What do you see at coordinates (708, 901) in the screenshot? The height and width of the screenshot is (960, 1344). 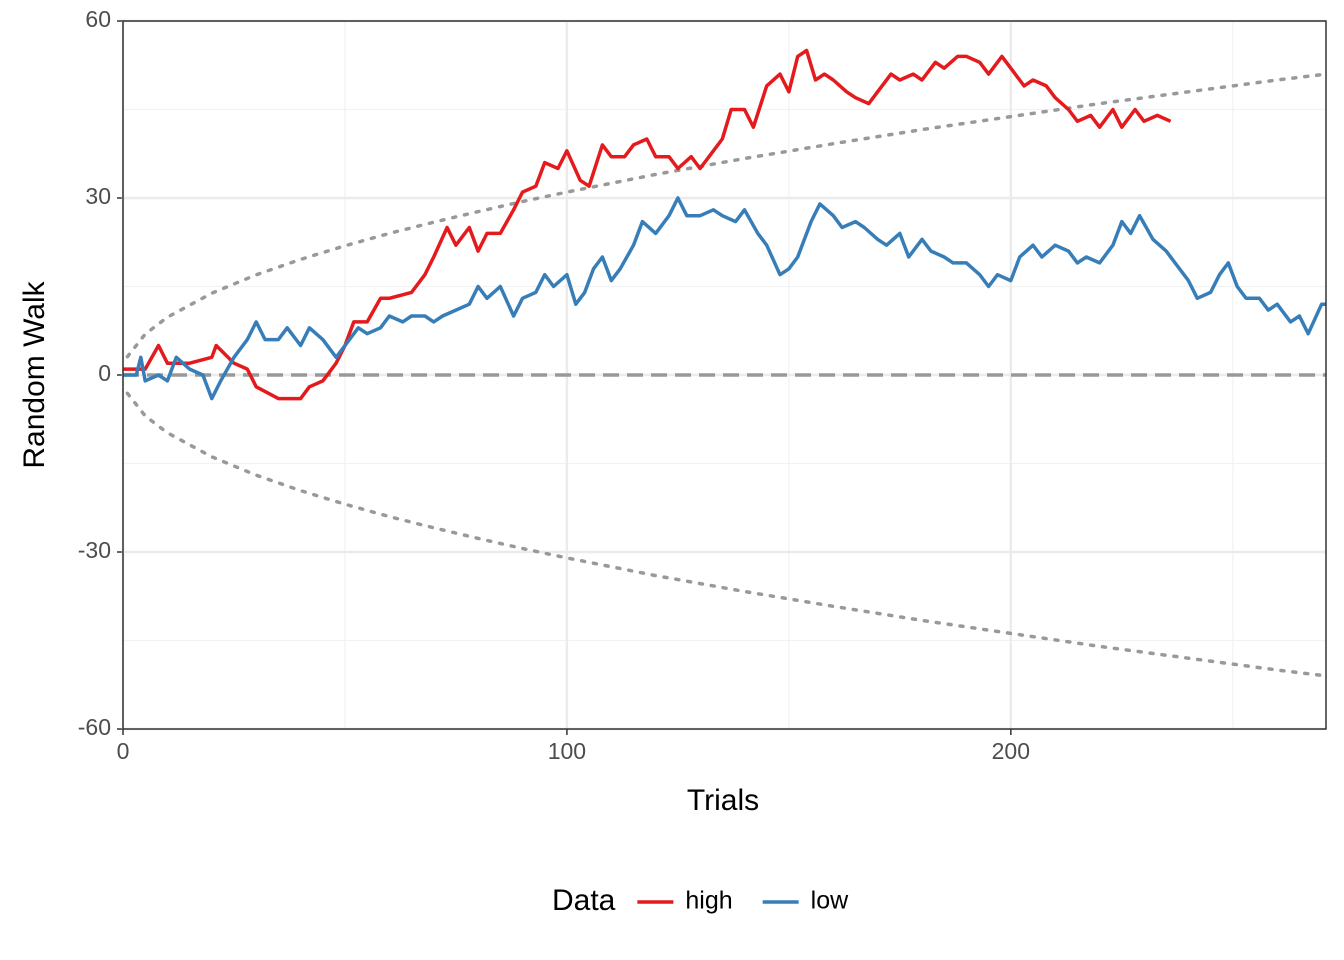 I see `legend-label: high` at bounding box center [708, 901].